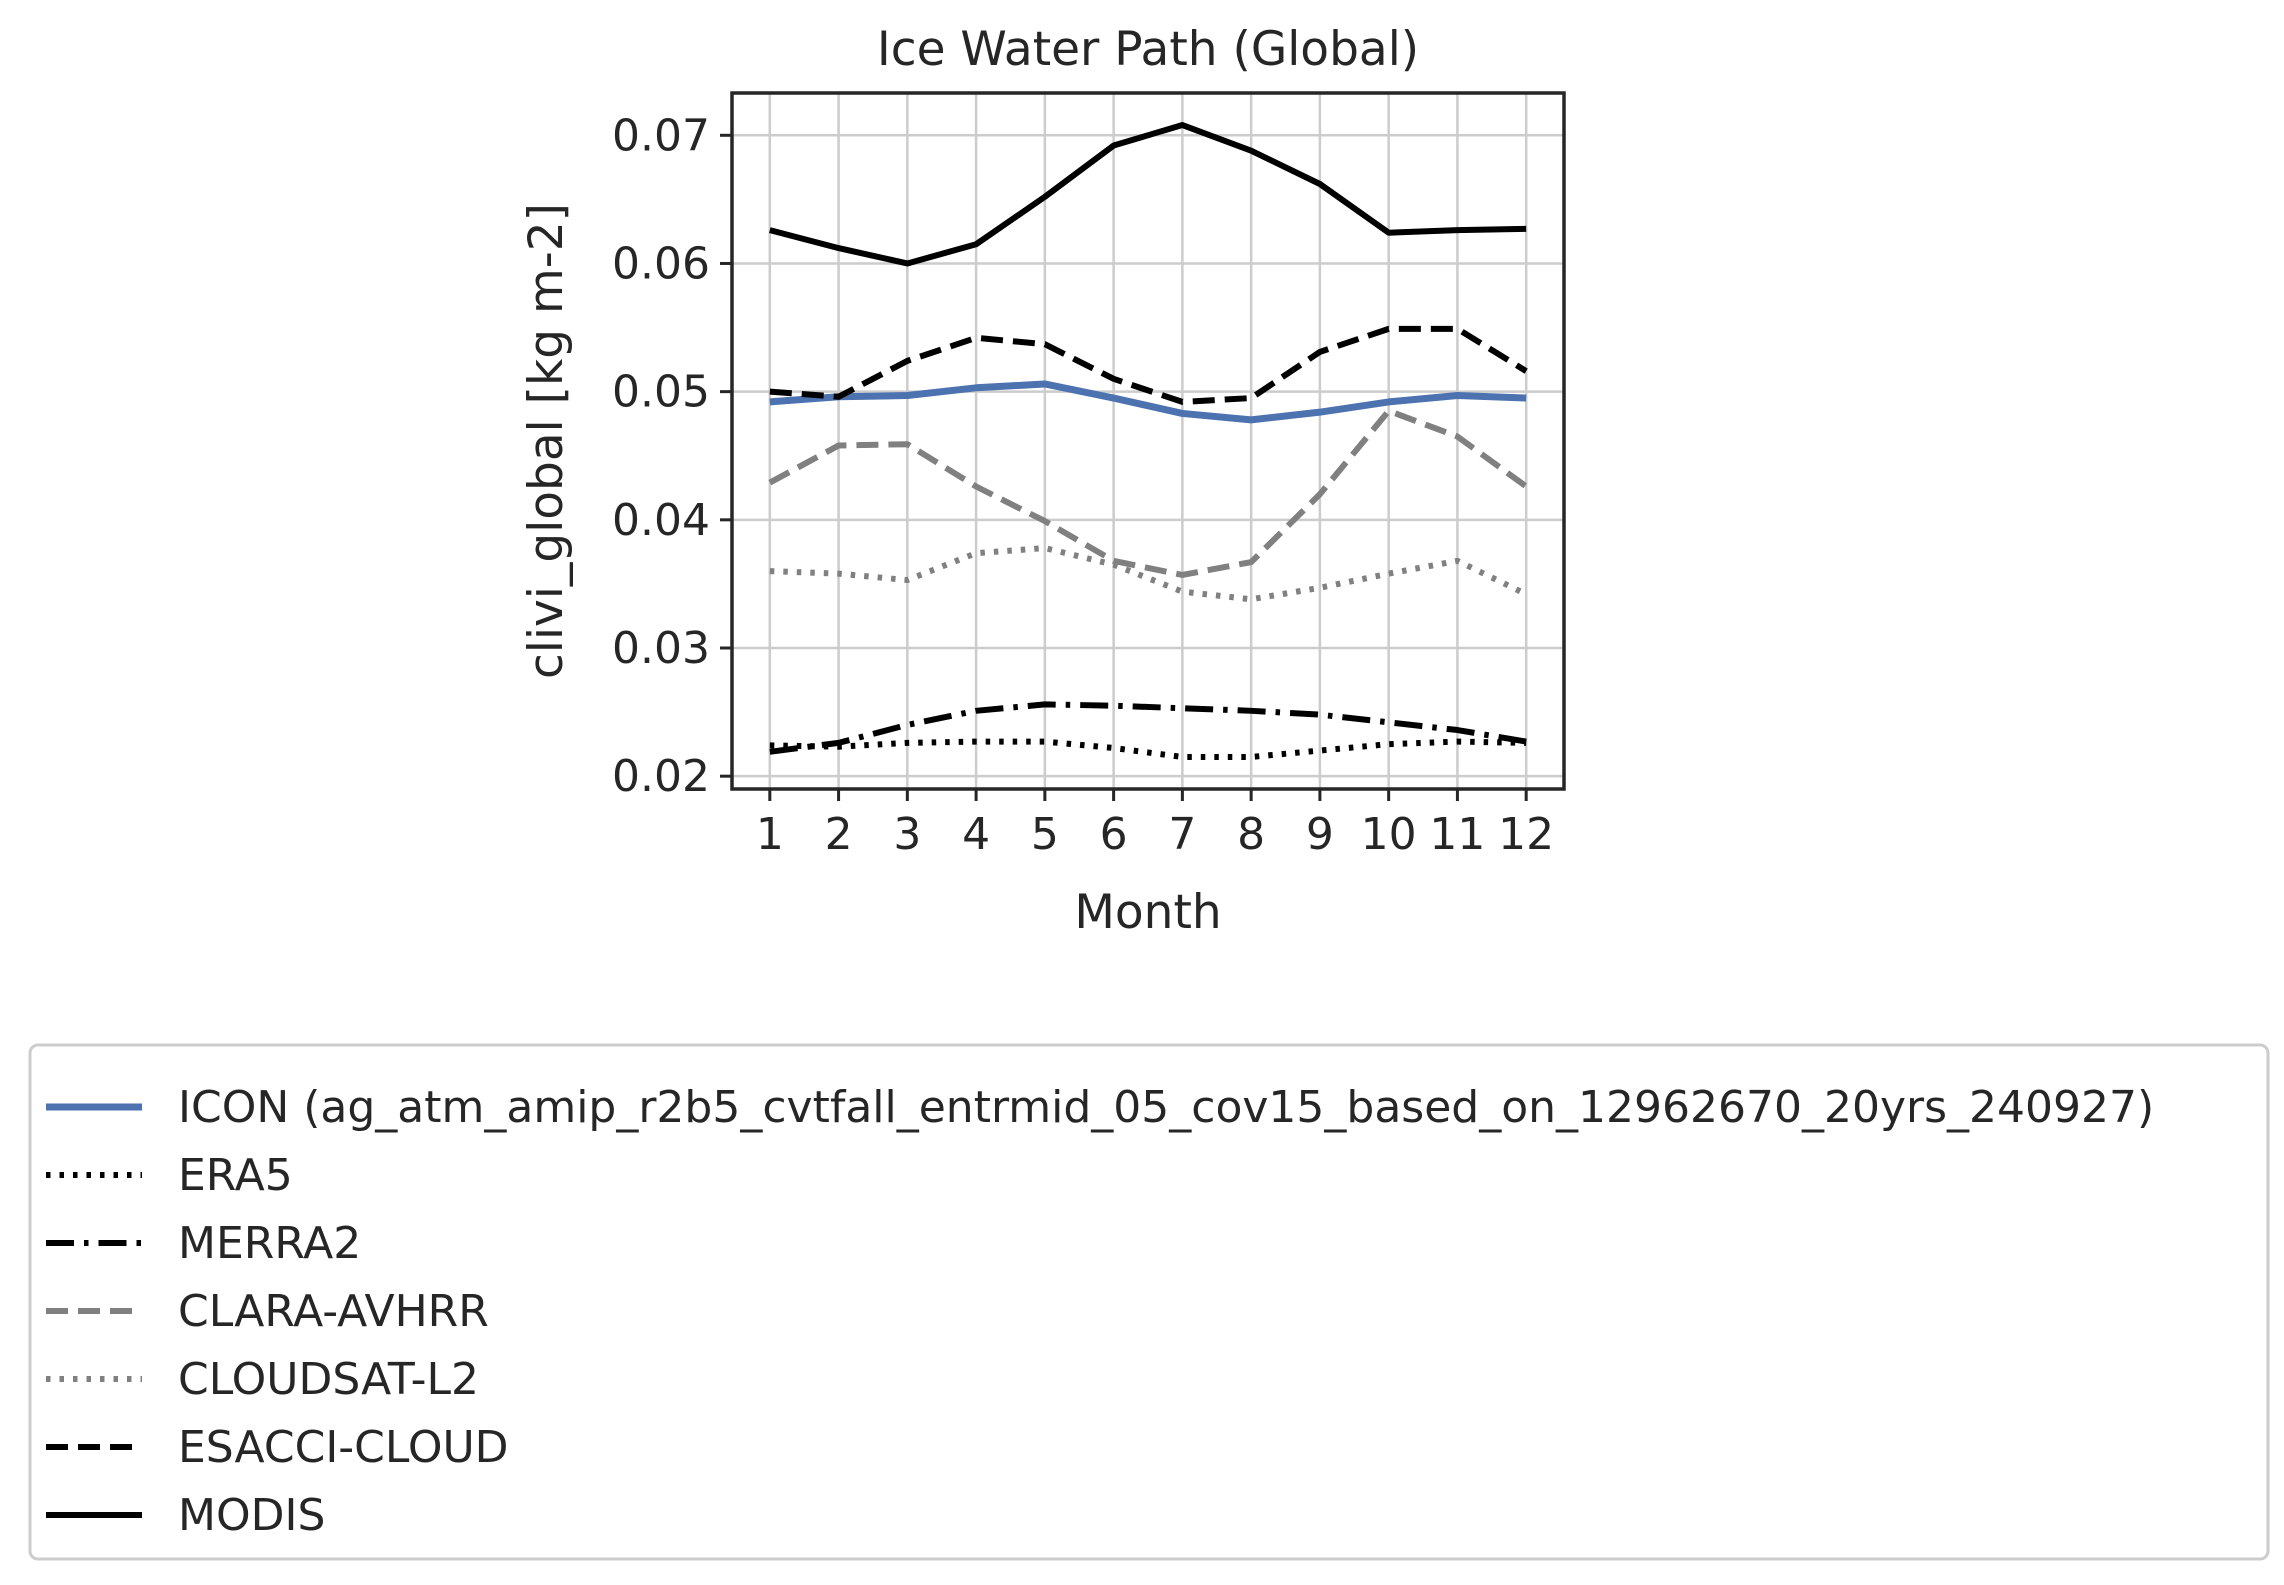 The width and height of the screenshot is (2284, 1585). I want to click on x-tick-label: 12, so click(1526, 834).